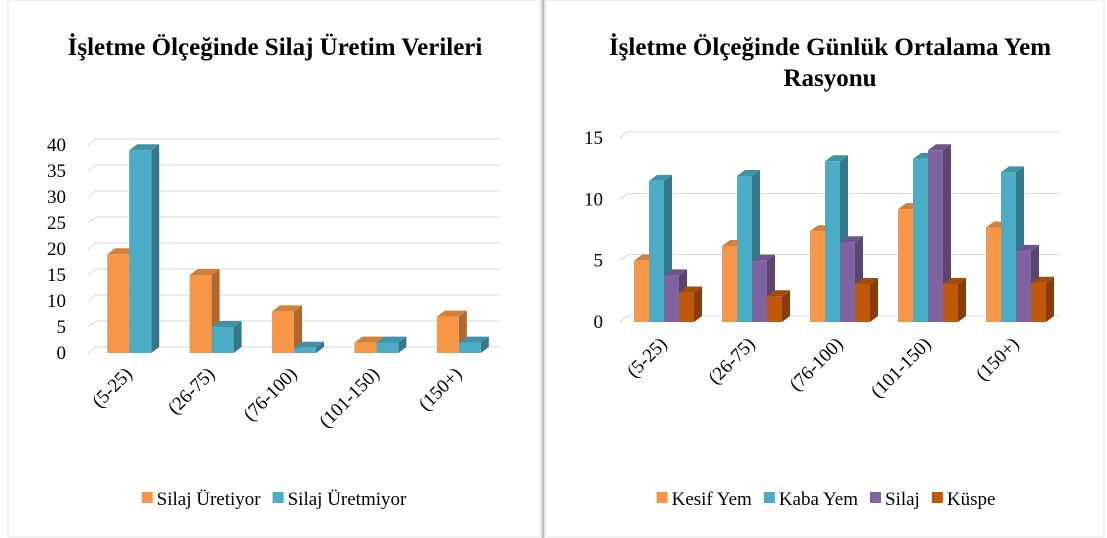 Image resolution: width=1107 pixels, height=538 pixels. Describe the element at coordinates (731, 361) in the screenshot. I see `x-tick-label: (26-75)` at that location.